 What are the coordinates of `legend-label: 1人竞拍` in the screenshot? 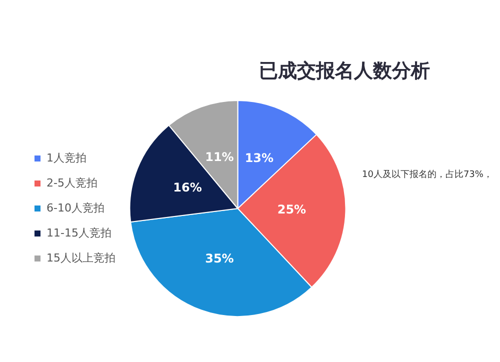 It's located at (66, 157).